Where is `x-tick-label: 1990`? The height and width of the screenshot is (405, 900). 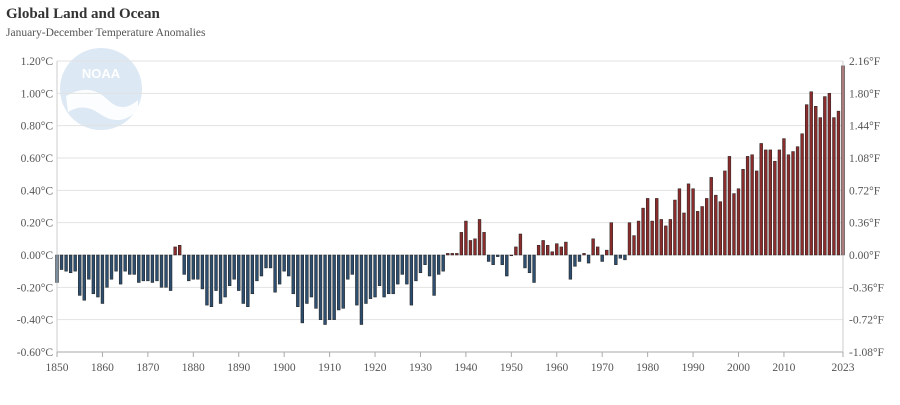
x-tick-label: 1990 is located at coordinates (693, 368).